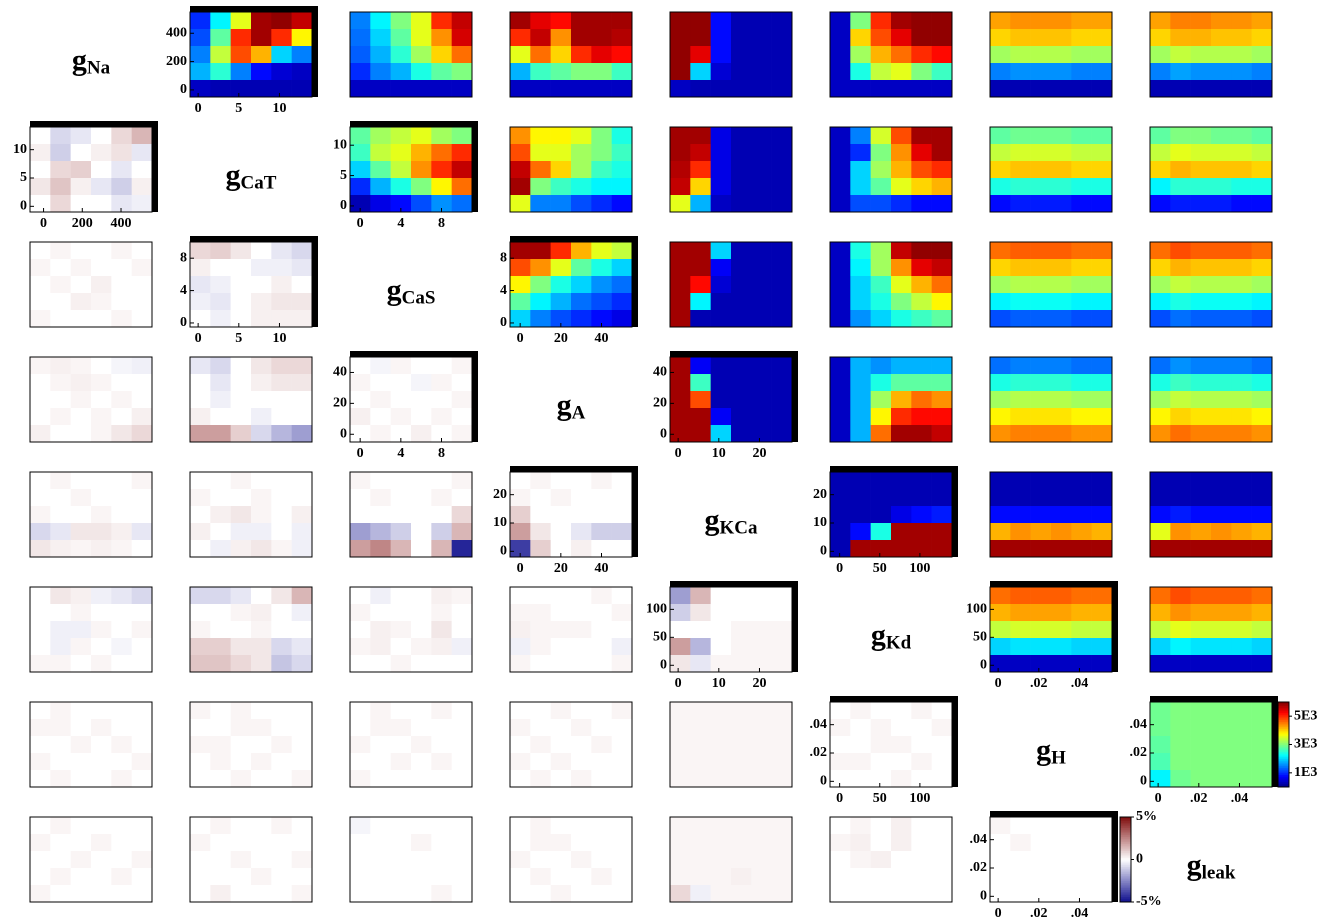 This screenshot has width=1326, height=917. Describe the element at coordinates (503, 257) in the screenshot. I see `y-tick-label: 8` at that location.